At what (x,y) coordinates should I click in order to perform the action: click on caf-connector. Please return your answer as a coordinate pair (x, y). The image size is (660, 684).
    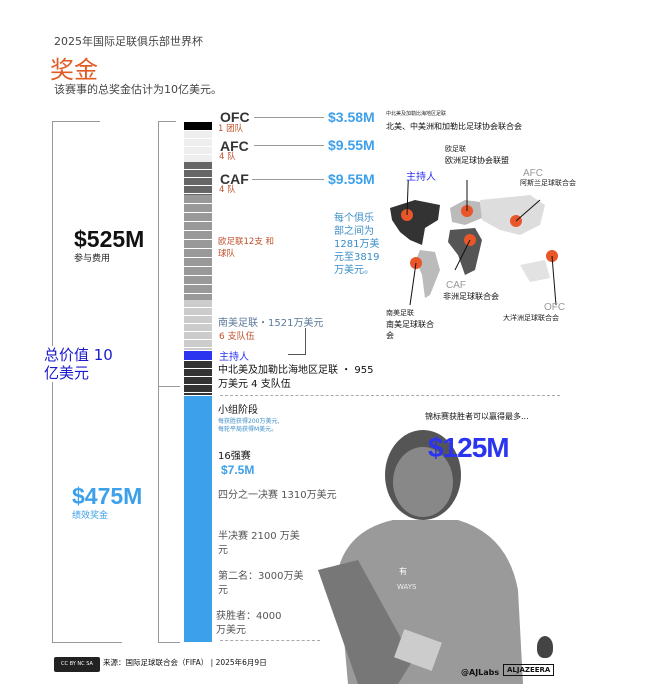
    Looking at the image, I should click on (288, 179).